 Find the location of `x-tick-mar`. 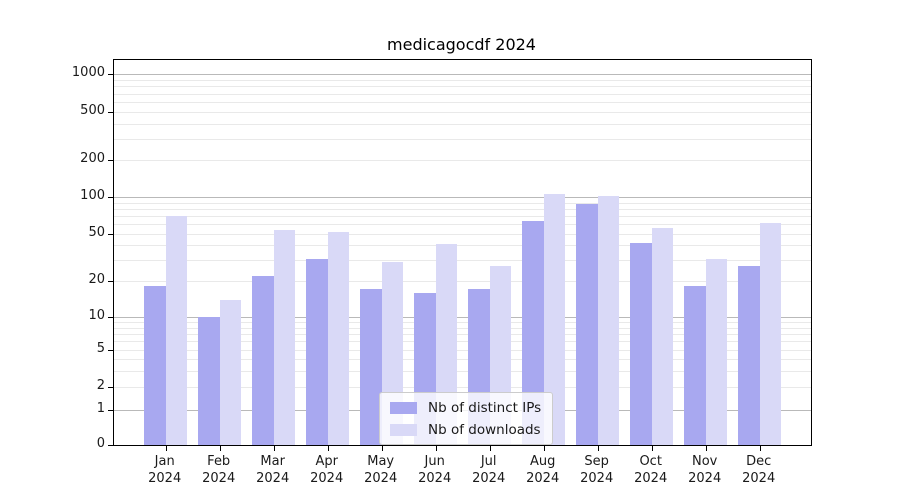

x-tick-mar is located at coordinates (274, 448).